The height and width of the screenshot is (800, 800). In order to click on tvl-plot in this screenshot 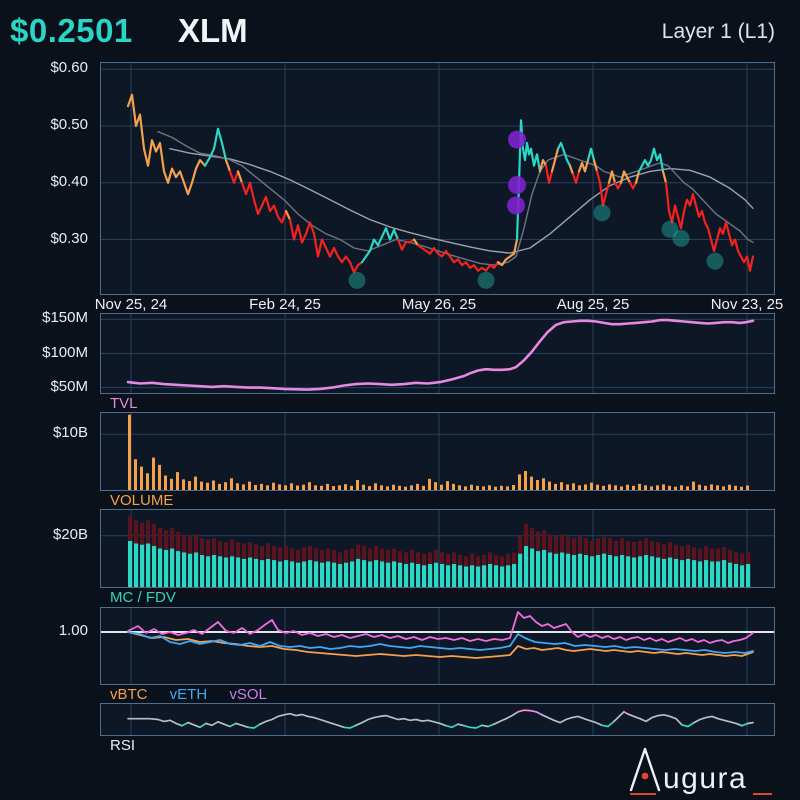, I will do `click(437, 353)`.